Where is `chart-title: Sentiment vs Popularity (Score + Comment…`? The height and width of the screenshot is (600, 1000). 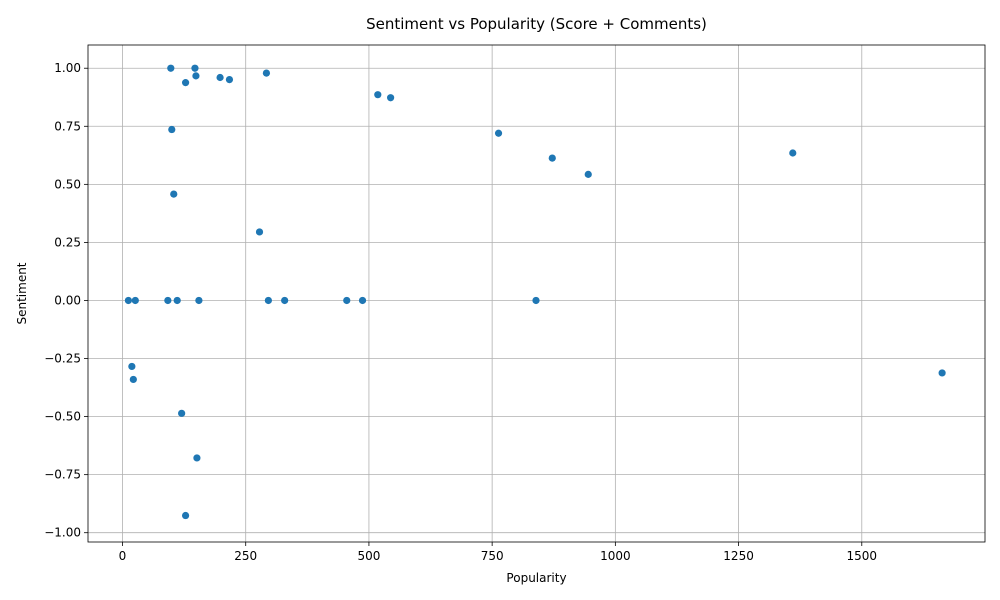
chart-title: Sentiment vs Popularity (Score + Comment… is located at coordinates (536, 24).